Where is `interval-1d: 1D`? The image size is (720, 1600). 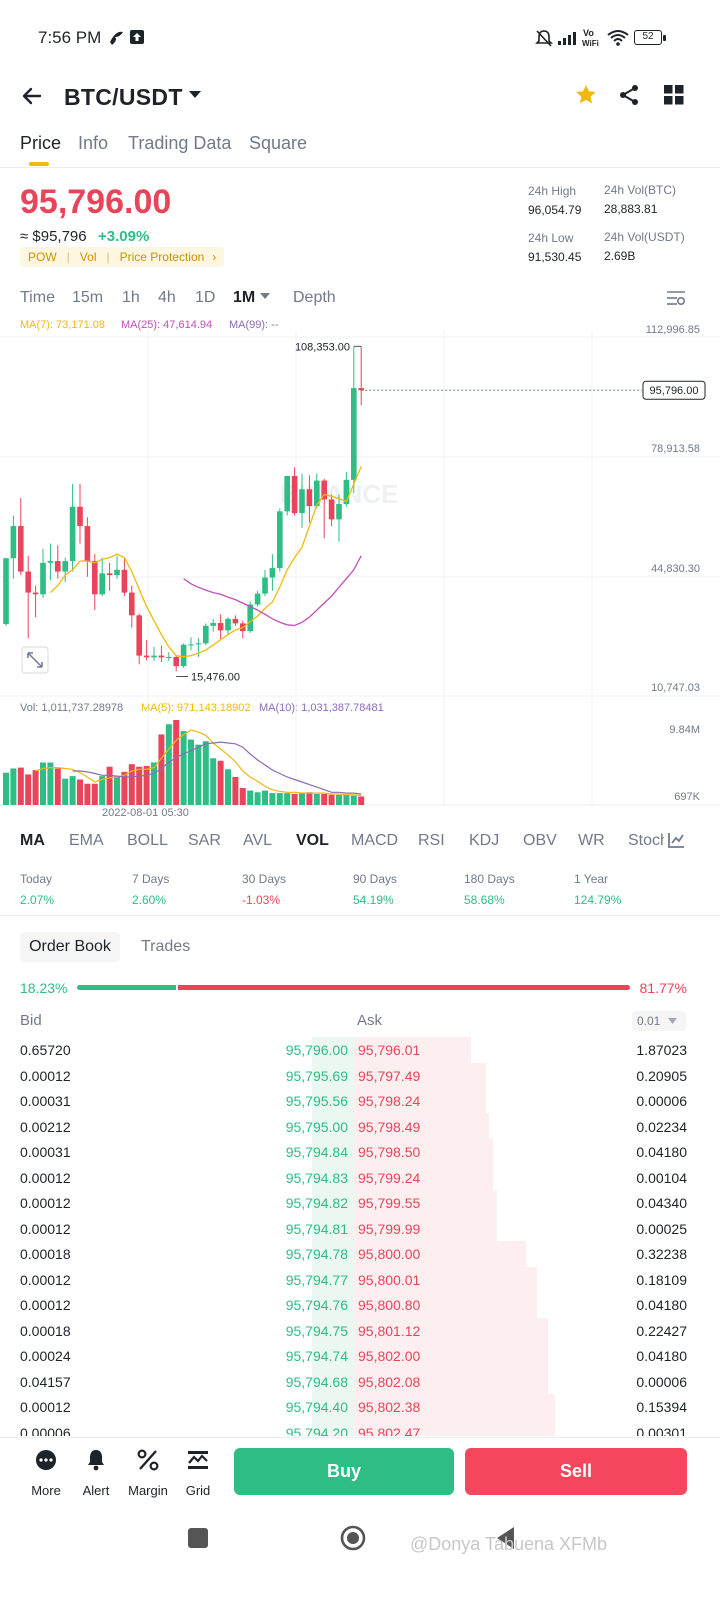 interval-1d: 1D is located at coordinates (205, 297).